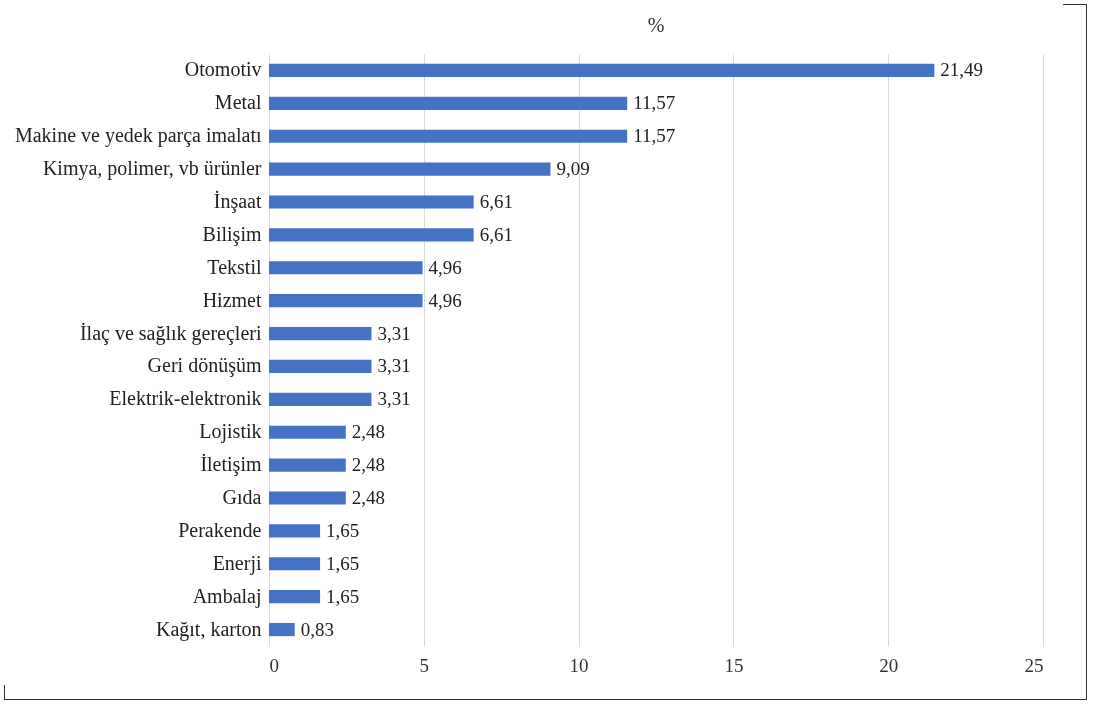 The width and height of the screenshot is (1093, 706). I want to click on y-tick-label: Tekstil, so click(234, 266).